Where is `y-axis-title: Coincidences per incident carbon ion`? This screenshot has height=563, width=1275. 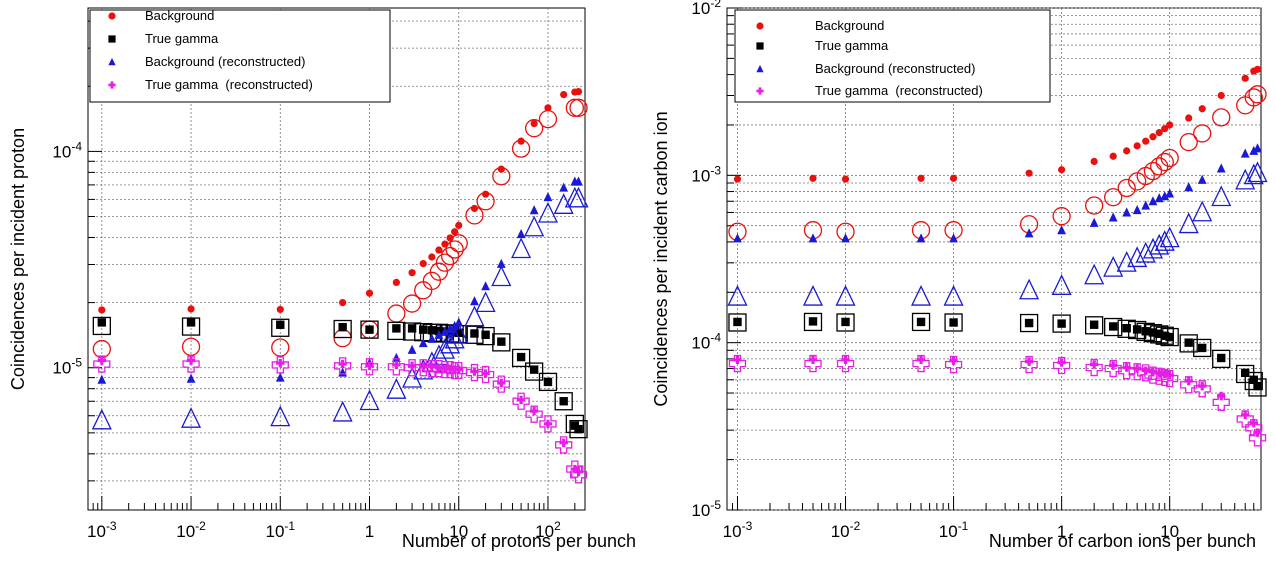 y-axis-title: Coincidences per incident carbon ion is located at coordinates (661, 258).